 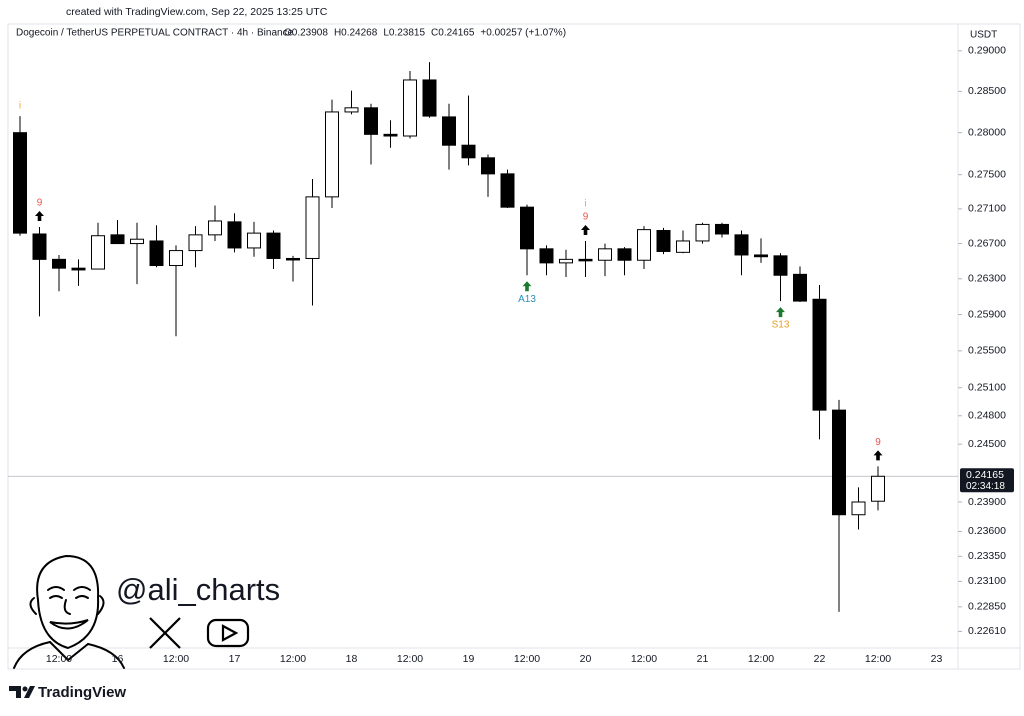 What do you see at coordinates (987, 581) in the screenshot?
I see `y-tick-label: 0.23100` at bounding box center [987, 581].